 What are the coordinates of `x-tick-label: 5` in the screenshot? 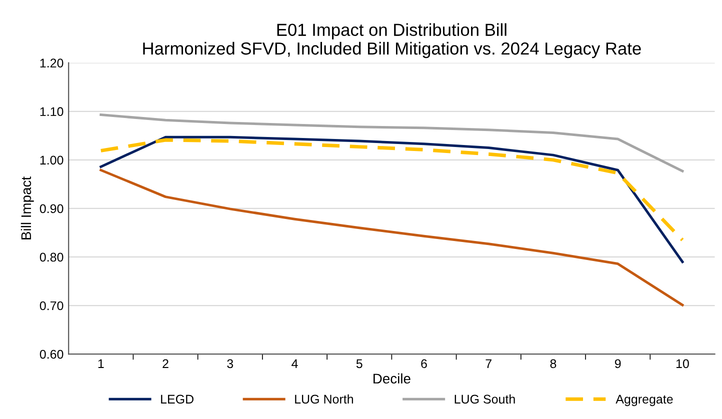 It's located at (359, 363).